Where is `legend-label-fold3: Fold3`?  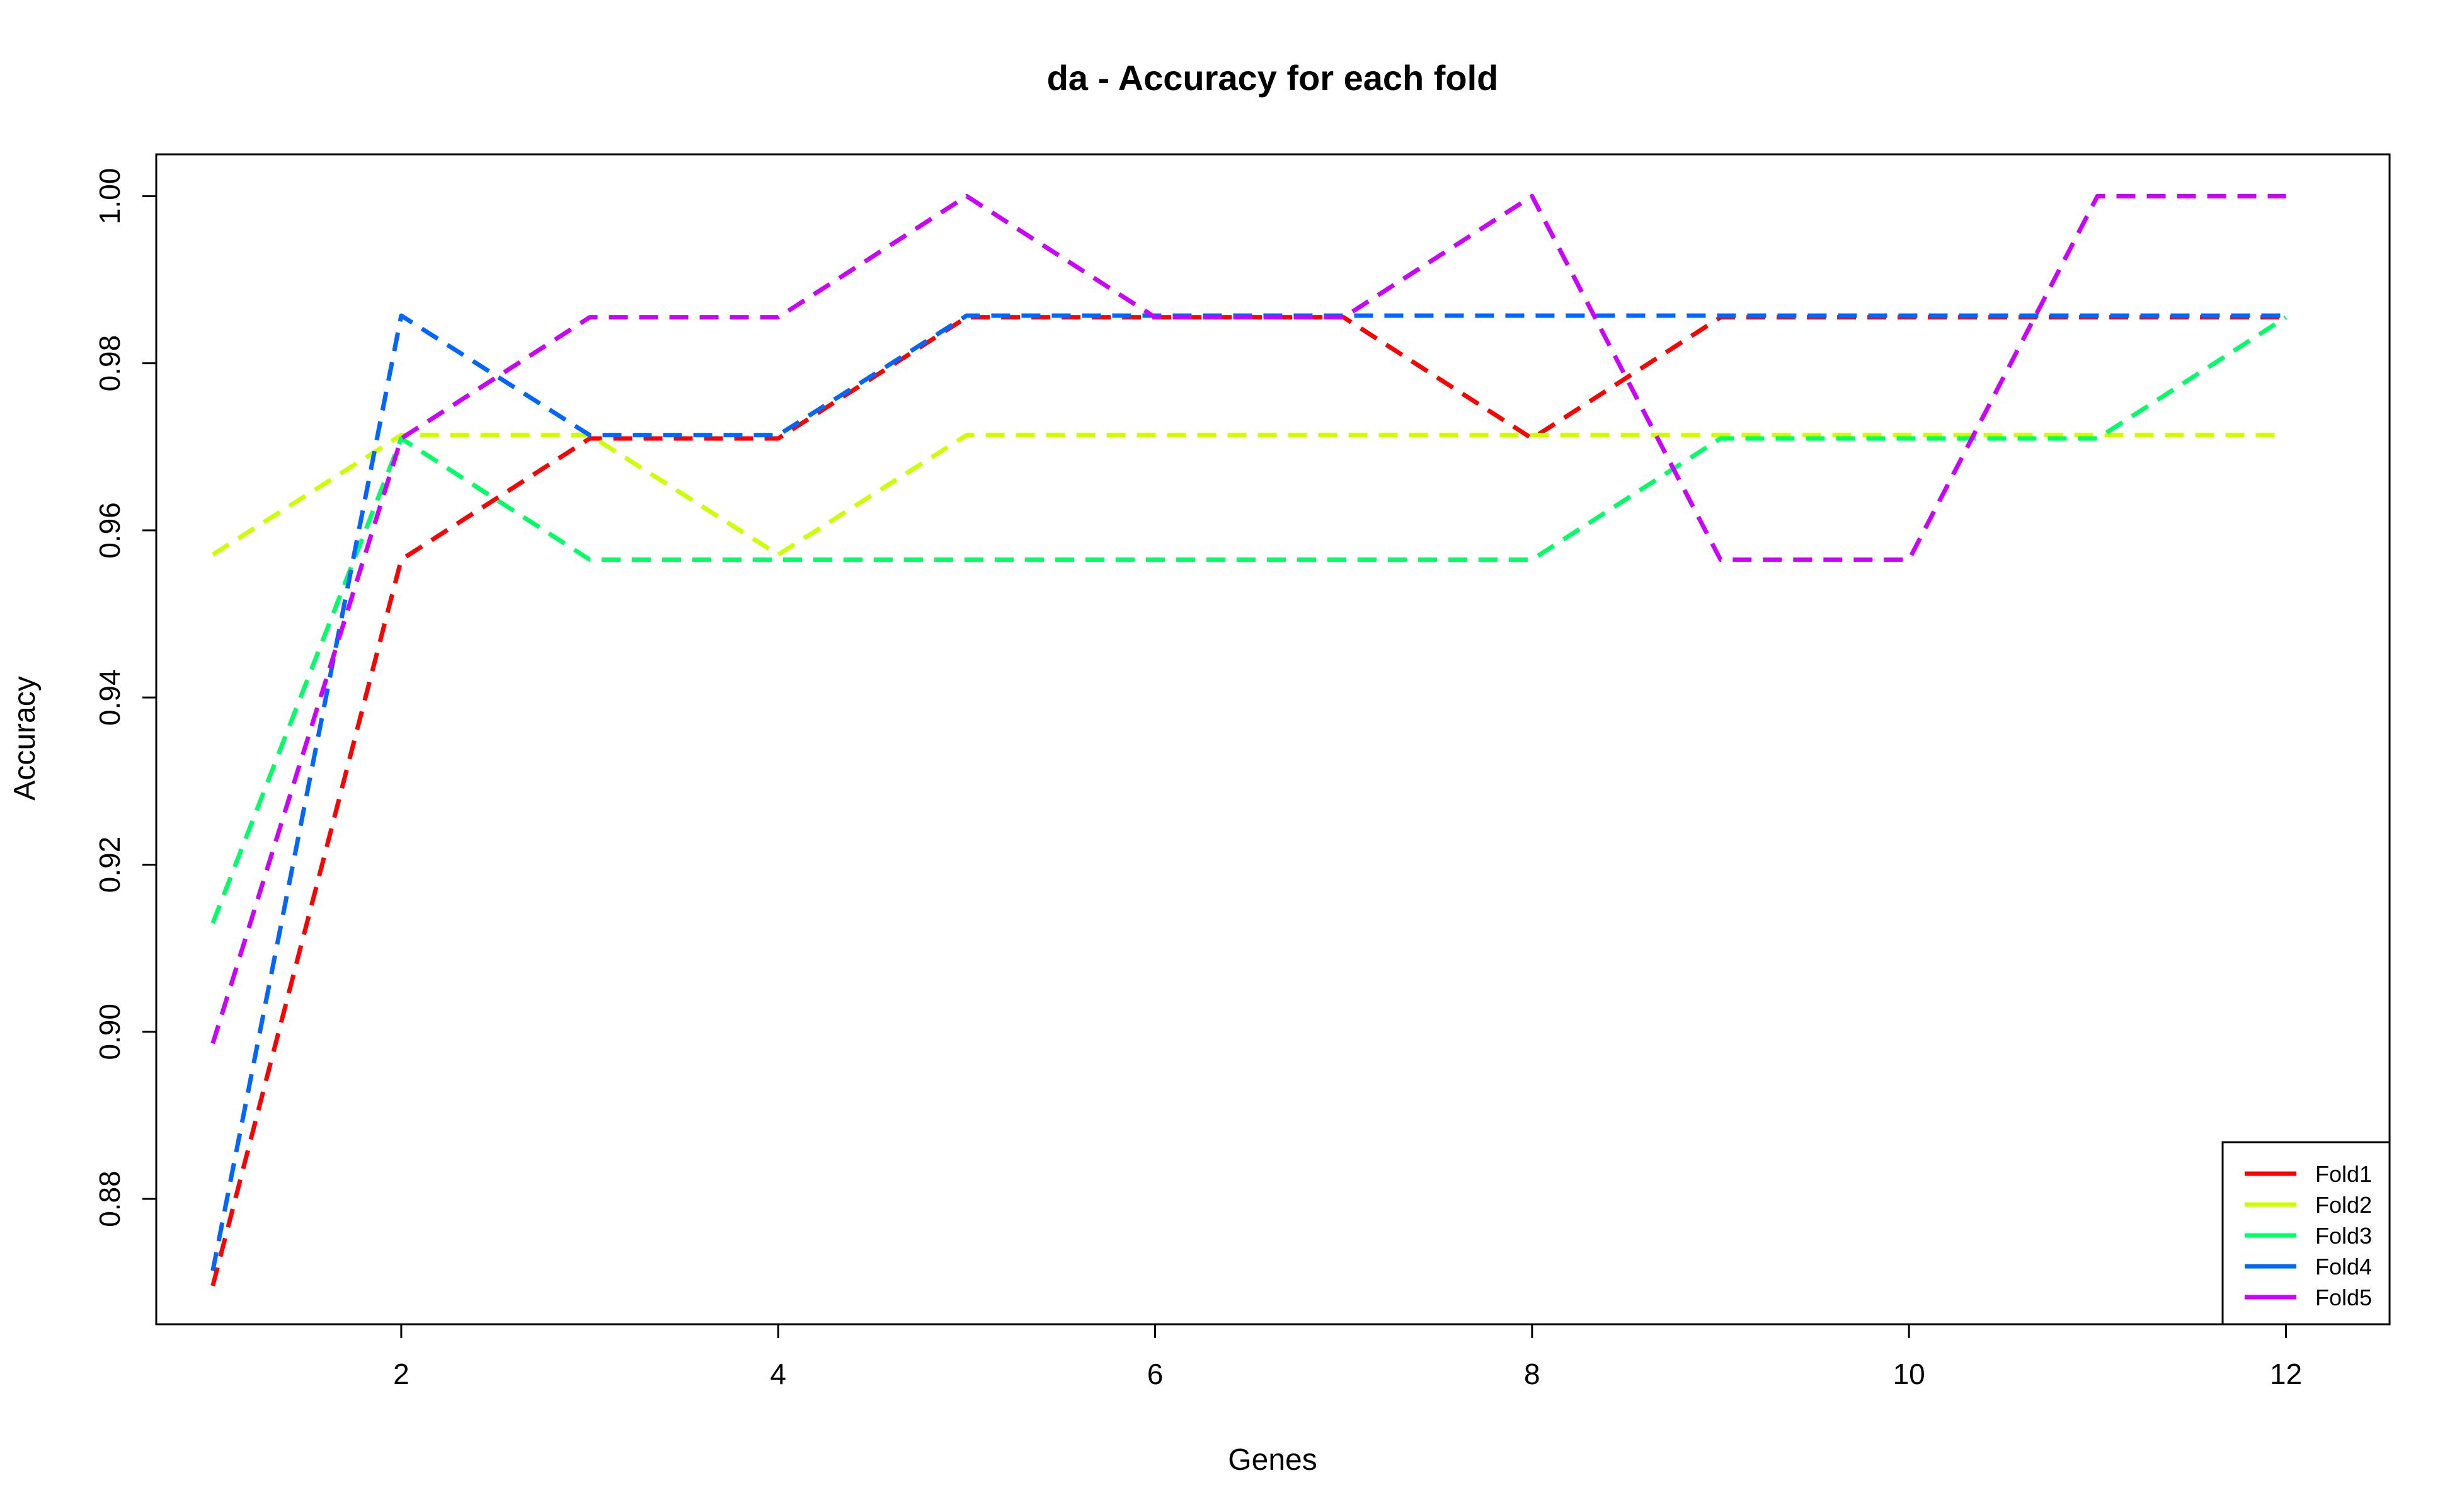
legend-label-fold3: Fold3 is located at coordinates (2343, 1236).